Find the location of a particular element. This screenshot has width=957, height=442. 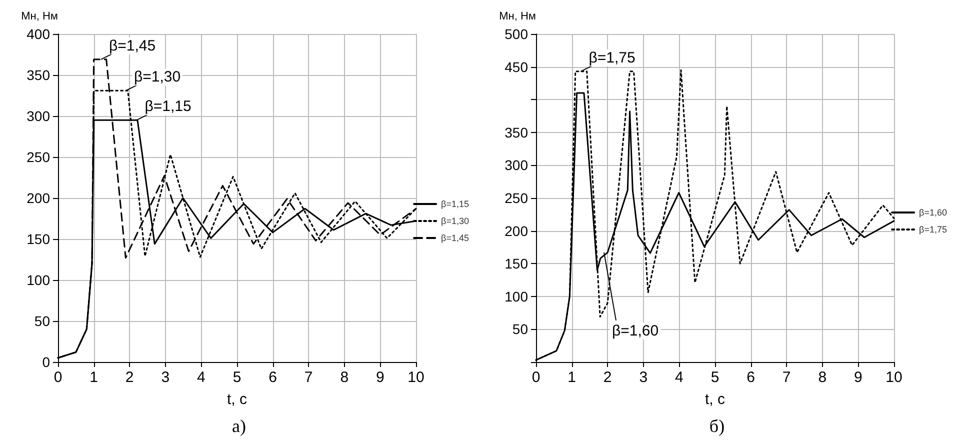

text: б) is located at coordinates (717, 426).